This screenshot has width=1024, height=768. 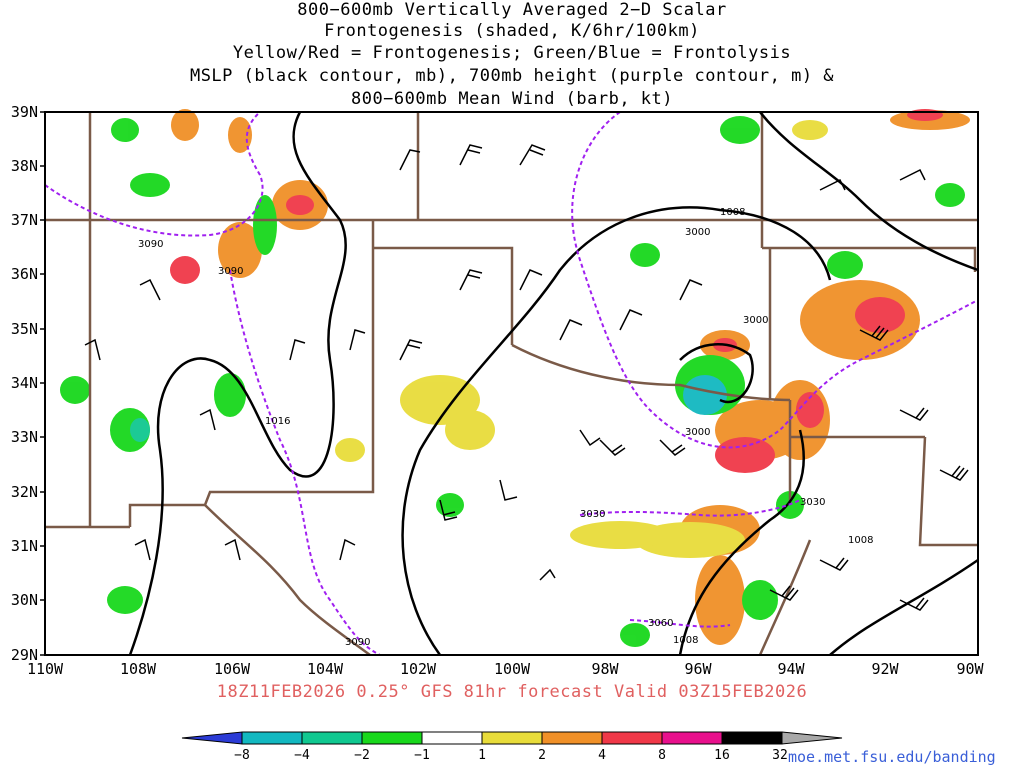 What do you see at coordinates (970, 669) in the screenshot?
I see `lon-label: 90W` at bounding box center [970, 669].